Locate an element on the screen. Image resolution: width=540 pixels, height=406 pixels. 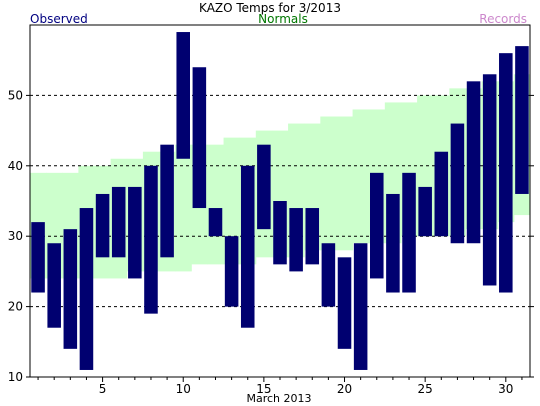
y-tick-label-10: 10 is located at coordinates (15, 377).